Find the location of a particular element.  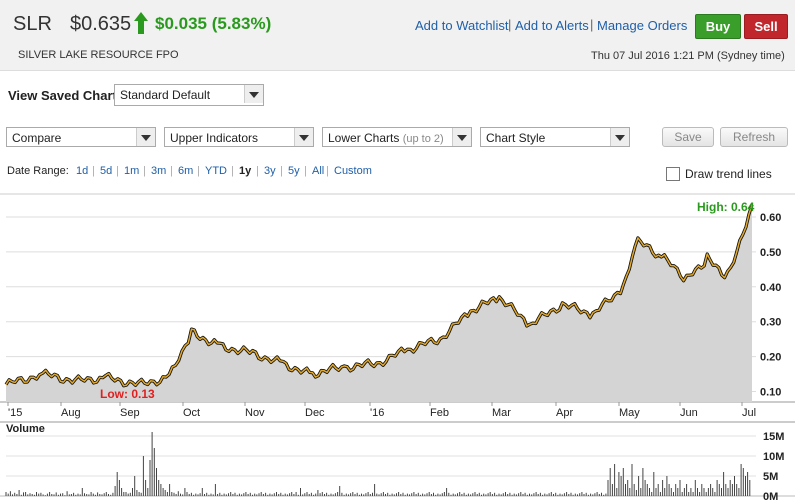

x-tick-label: Oct is located at coordinates (191, 413).